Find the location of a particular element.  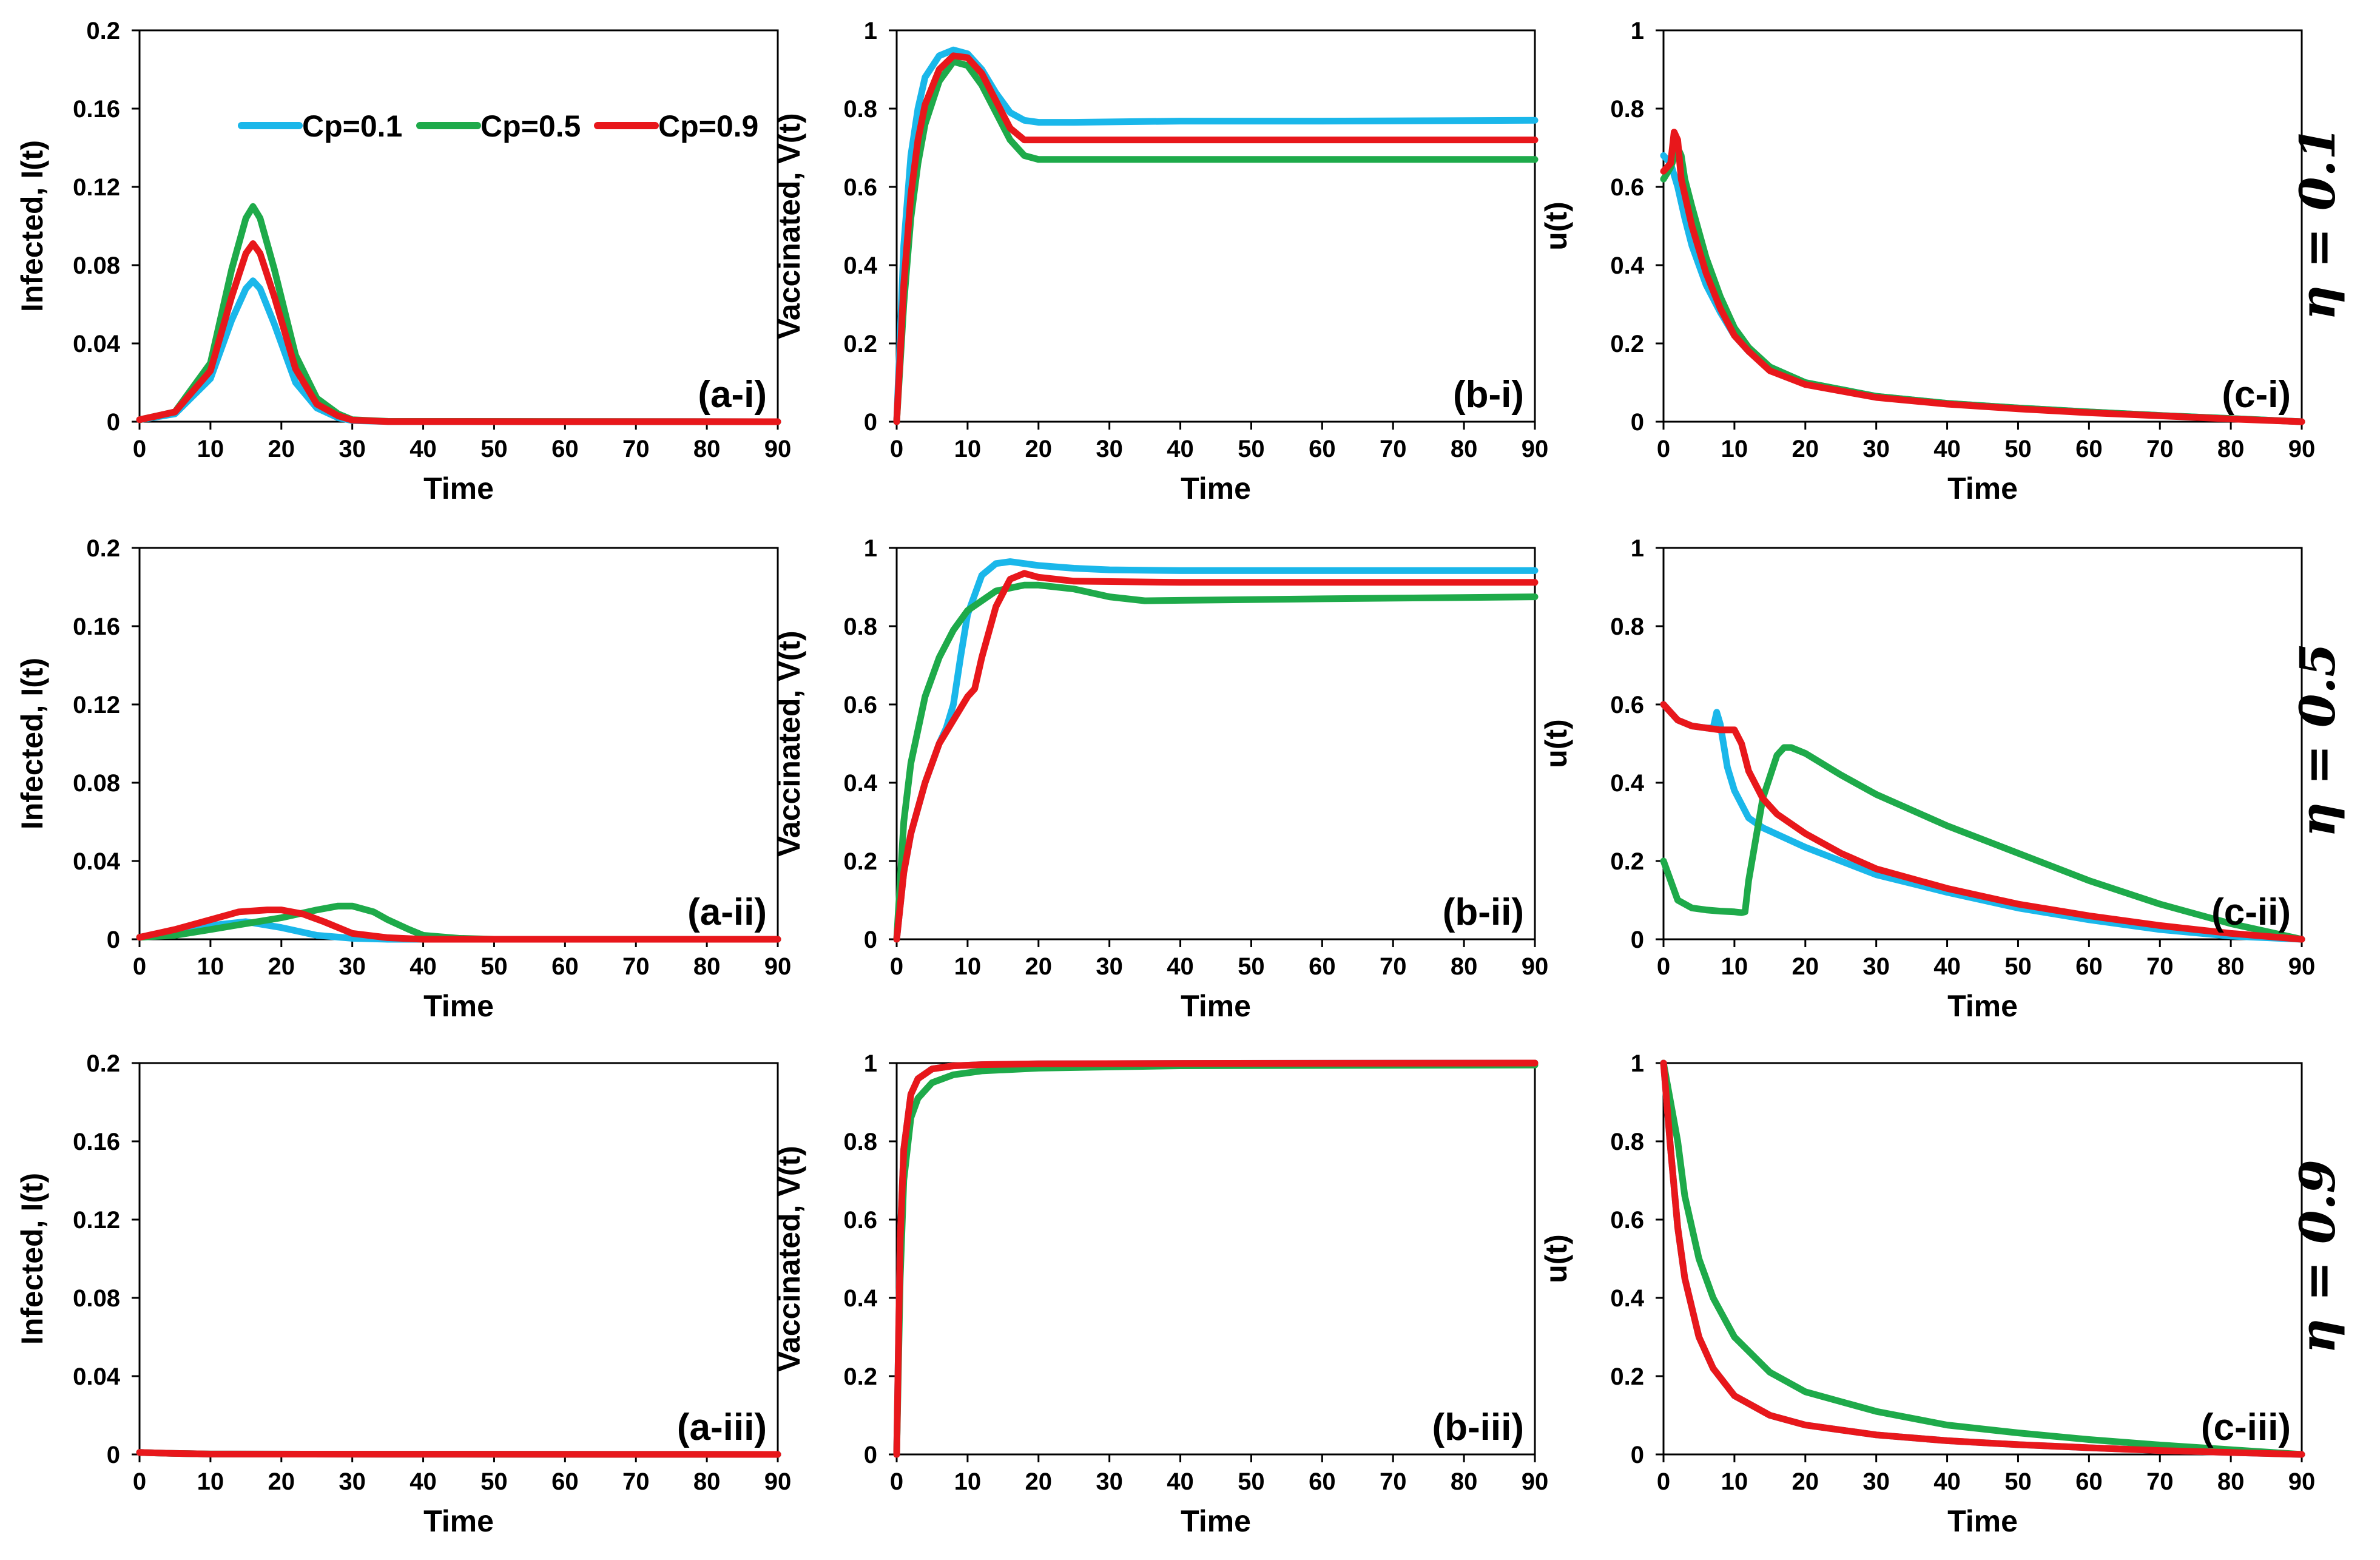

row-label-eta: η = 0.9 is located at coordinates (2317, 1257).